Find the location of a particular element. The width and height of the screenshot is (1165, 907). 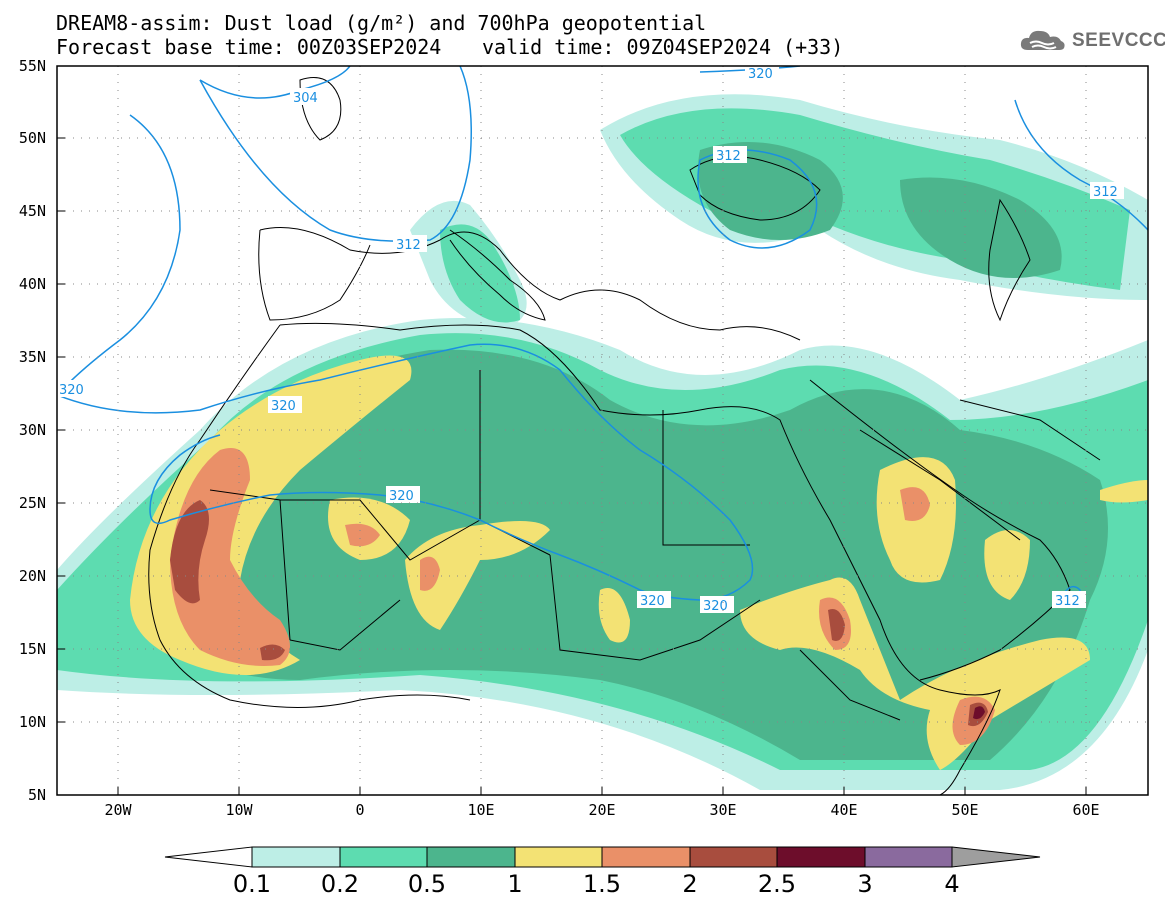

europe-coast is located at coordinates (530, 284).